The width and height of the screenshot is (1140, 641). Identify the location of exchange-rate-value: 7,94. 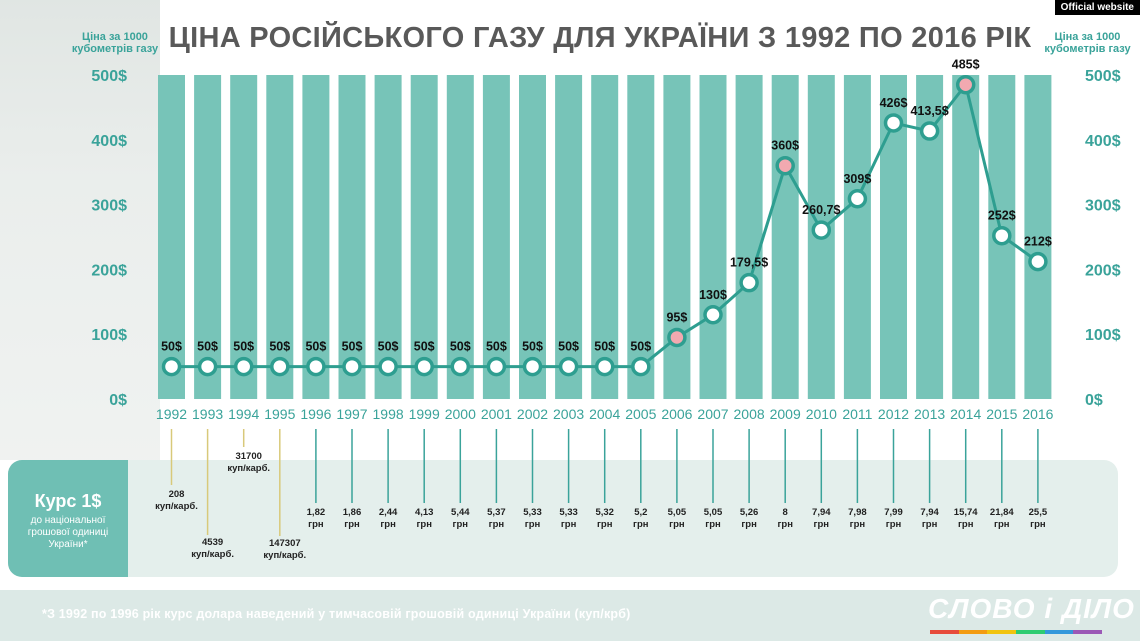
(821, 512).